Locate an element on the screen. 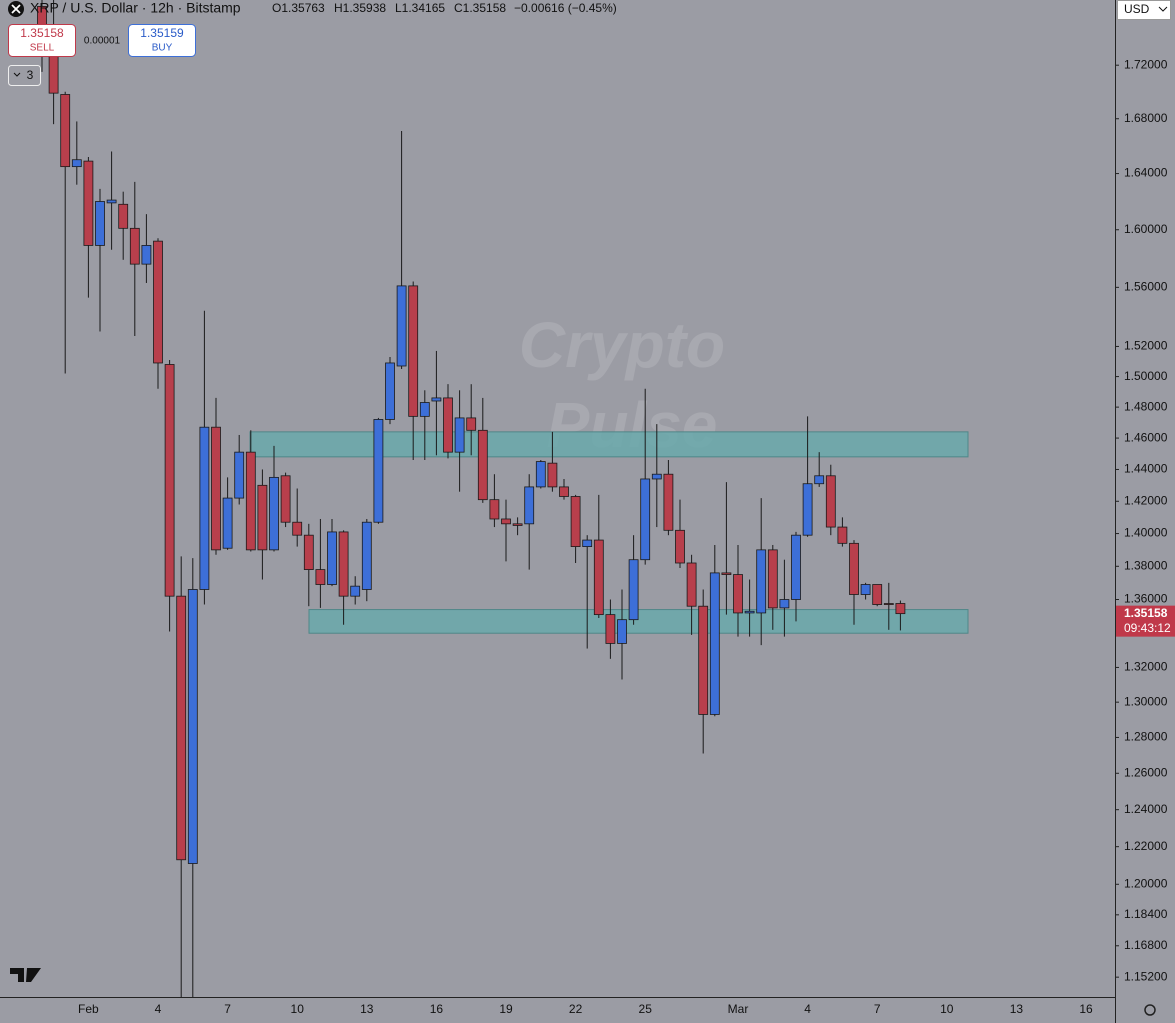 The height and width of the screenshot is (1023, 1175). indicator-toggle is located at coordinates (24, 75).